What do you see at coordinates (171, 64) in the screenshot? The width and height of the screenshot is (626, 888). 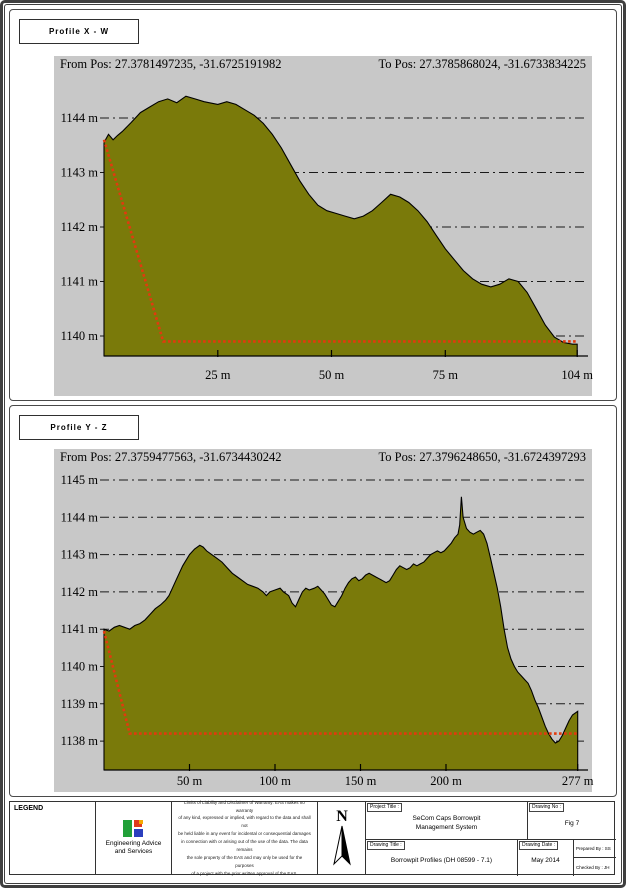 I see `from-pos-label: From Pos: 27.3781497235, -31.6725191982` at bounding box center [171, 64].